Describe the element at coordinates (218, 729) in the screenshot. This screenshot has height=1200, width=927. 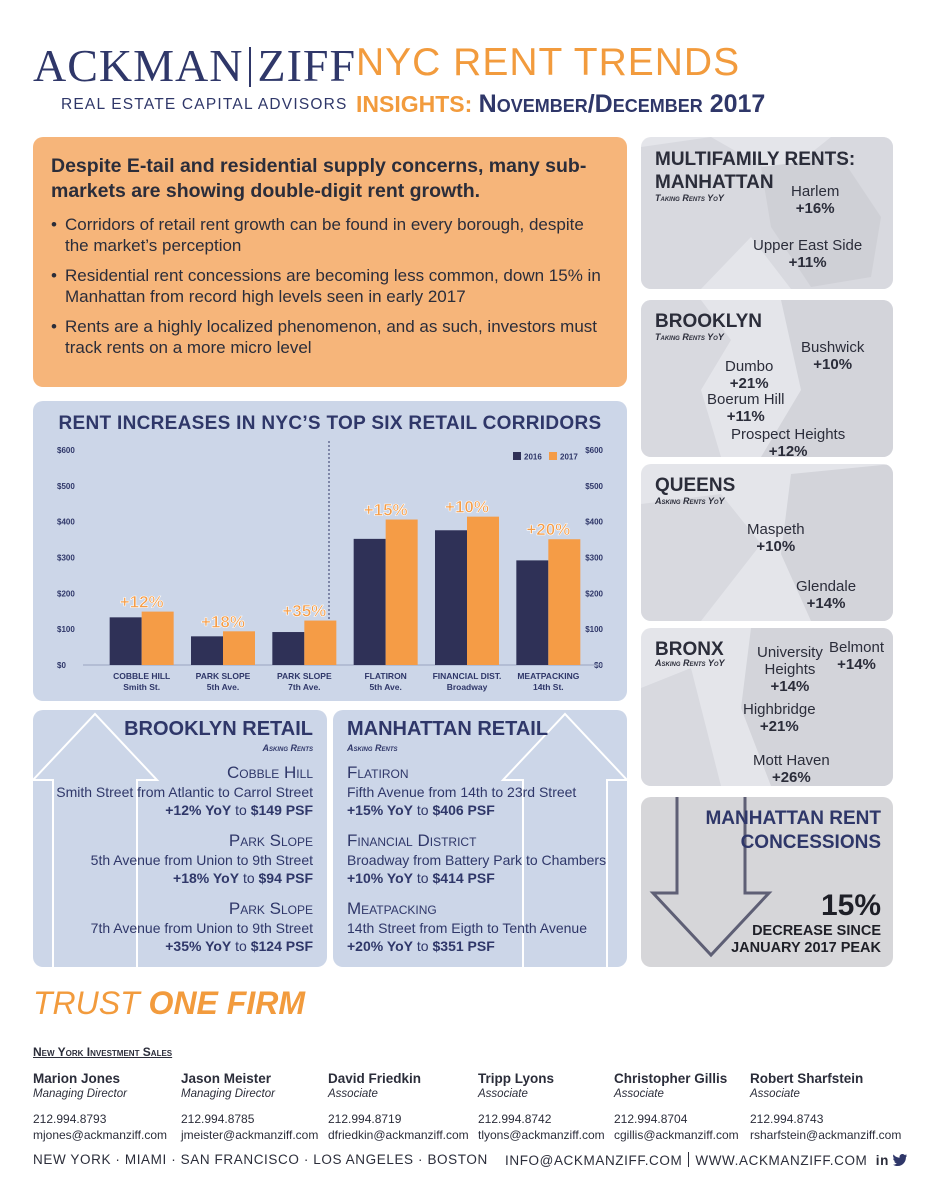
I see `brooklyn-retail-title: BROOKLYN RETAIL` at that location.